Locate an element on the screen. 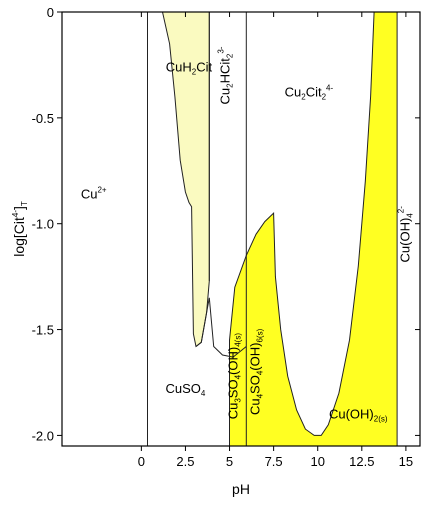  species-label-cuso4: CuSO4 is located at coordinates (186, 389).